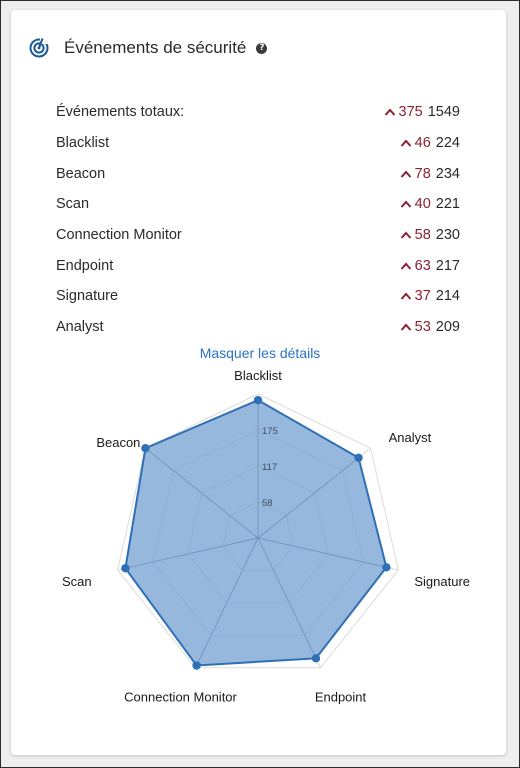  I want to click on tick-label: 117, so click(269, 467).